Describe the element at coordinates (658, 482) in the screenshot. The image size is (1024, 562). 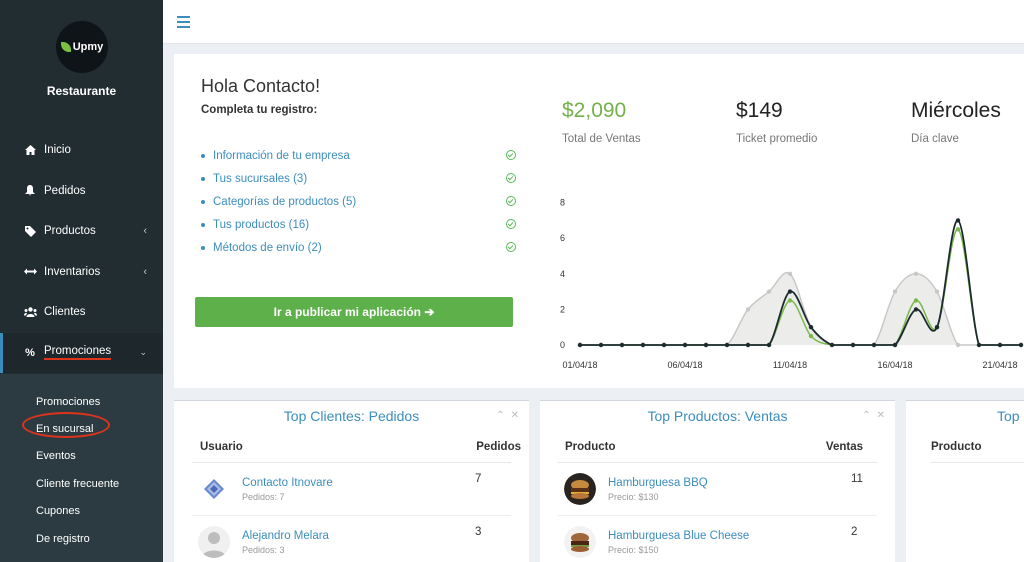
I see `product-name-link: Hamburguesa BBQ` at that location.